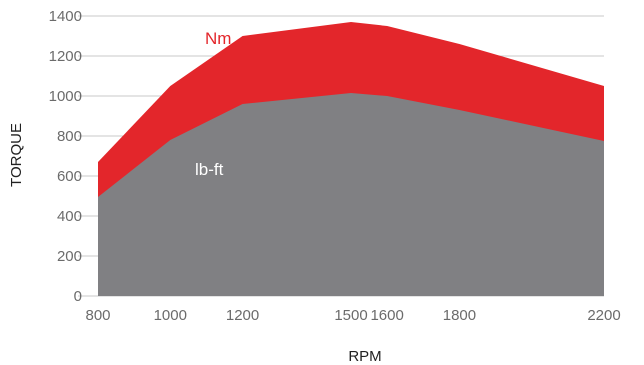 The height and width of the screenshot is (365, 644). What do you see at coordinates (242, 315) in the screenshot?
I see `x-tick-label: 1200` at bounding box center [242, 315].